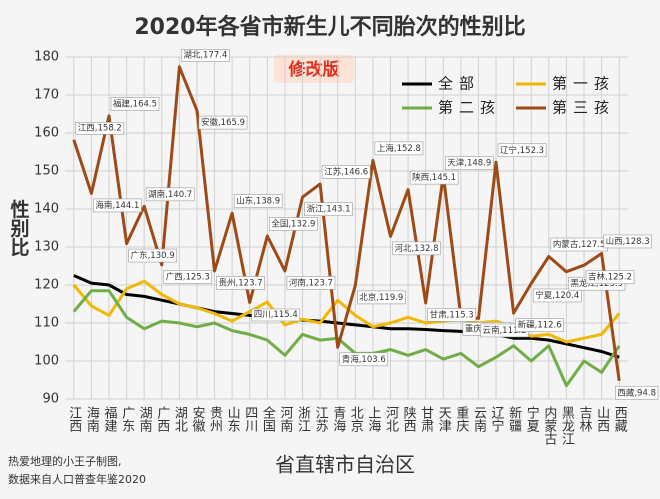 Image resolution: width=660 pixels, height=499 pixels. I want to click on chart-title: 2020年各省市新生儿不同胎次的性别比, so click(329, 27).